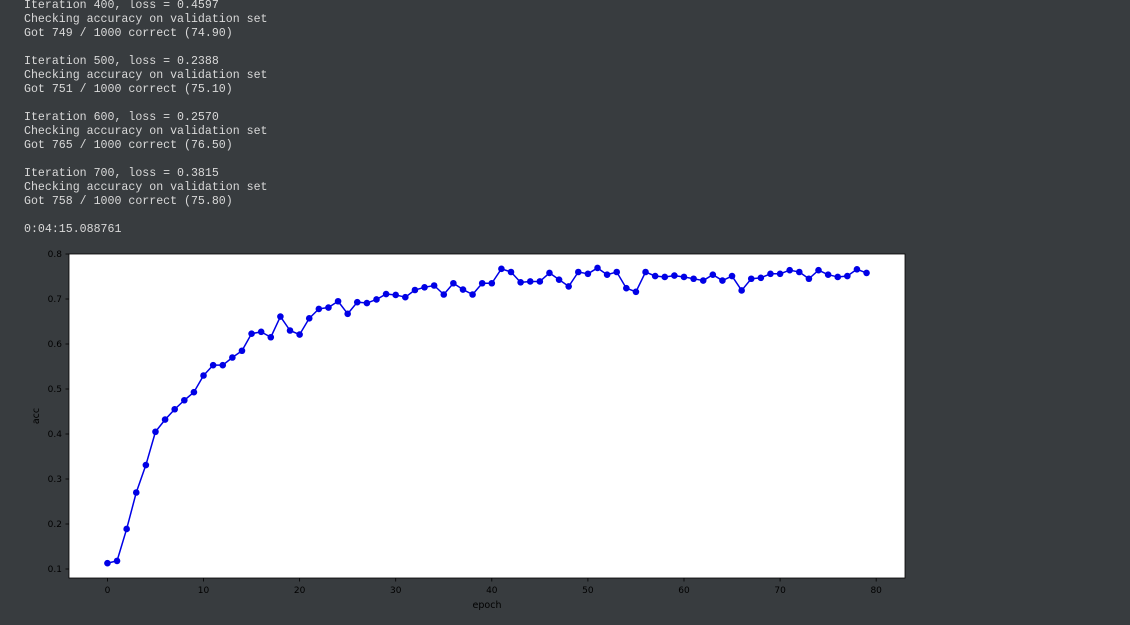  Describe the element at coordinates (121, 117) in the screenshot. I see `console-line: Iteration 600, loss = 0.2570` at that location.